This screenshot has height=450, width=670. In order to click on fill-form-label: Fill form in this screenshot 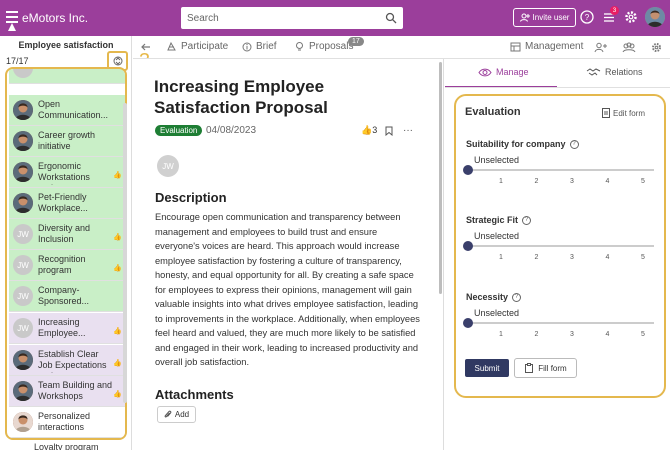, I will do `click(552, 368)`.